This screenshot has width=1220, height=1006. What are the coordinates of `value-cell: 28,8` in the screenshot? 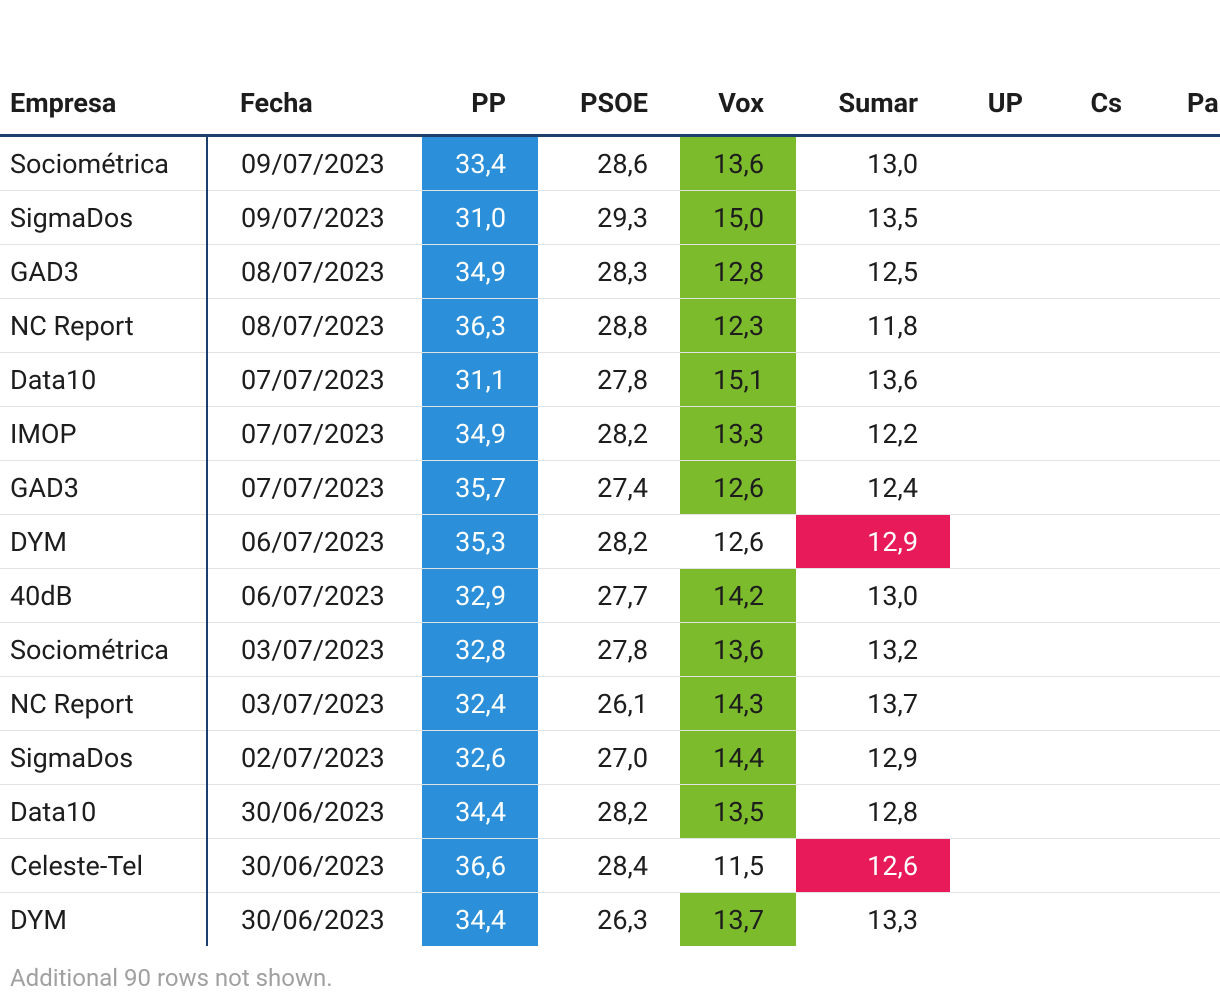 It's located at (609, 325).